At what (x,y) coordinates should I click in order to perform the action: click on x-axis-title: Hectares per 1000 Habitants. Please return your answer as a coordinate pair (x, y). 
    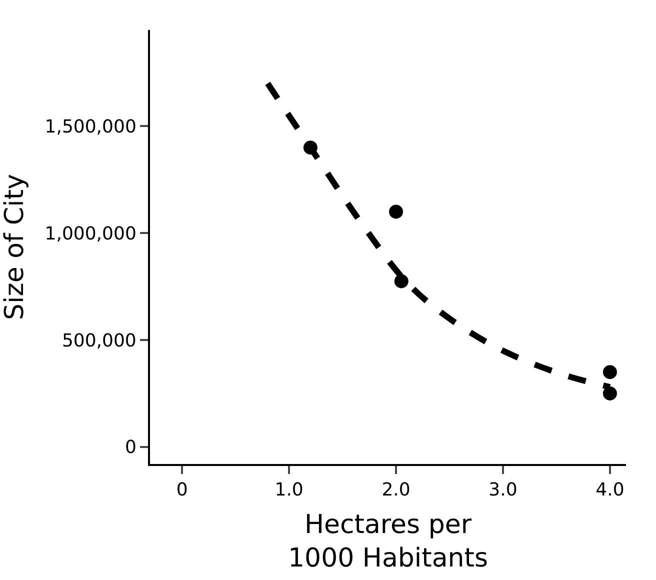
    Looking at the image, I should click on (388, 542).